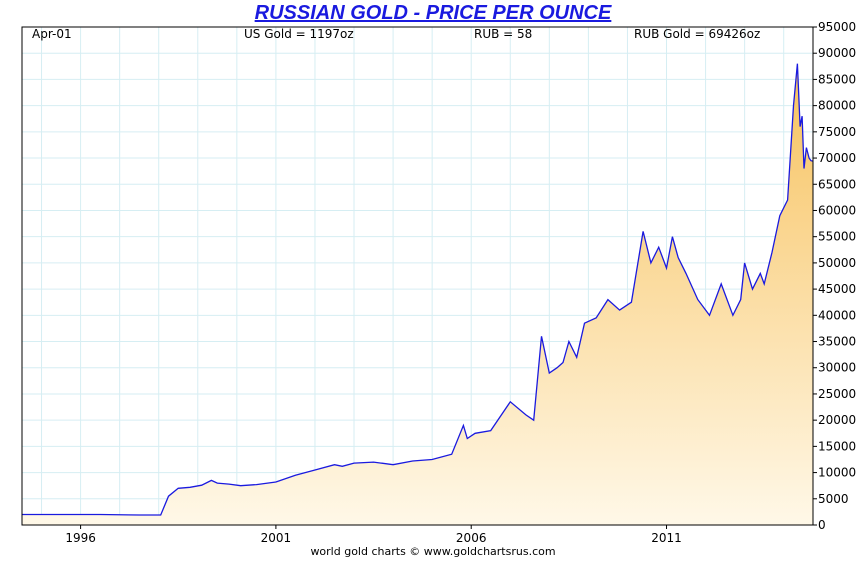  What do you see at coordinates (837, 263) in the screenshot?
I see `y-tick-label: 50000` at bounding box center [837, 263].